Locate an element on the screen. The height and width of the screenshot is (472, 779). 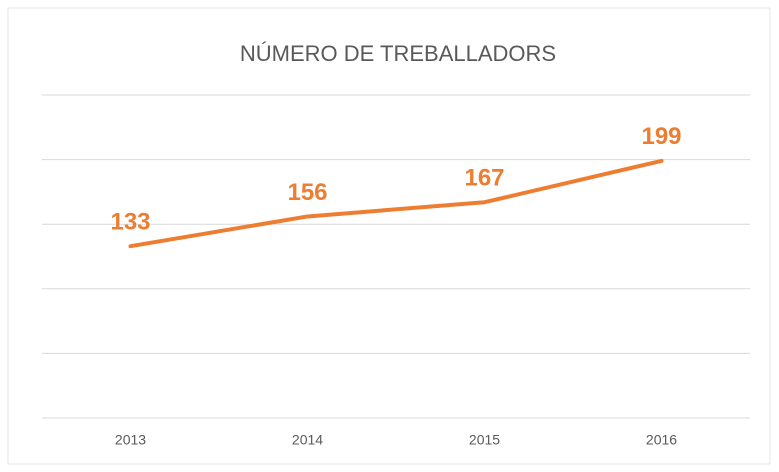
data-label: 199 is located at coordinates (661, 136).